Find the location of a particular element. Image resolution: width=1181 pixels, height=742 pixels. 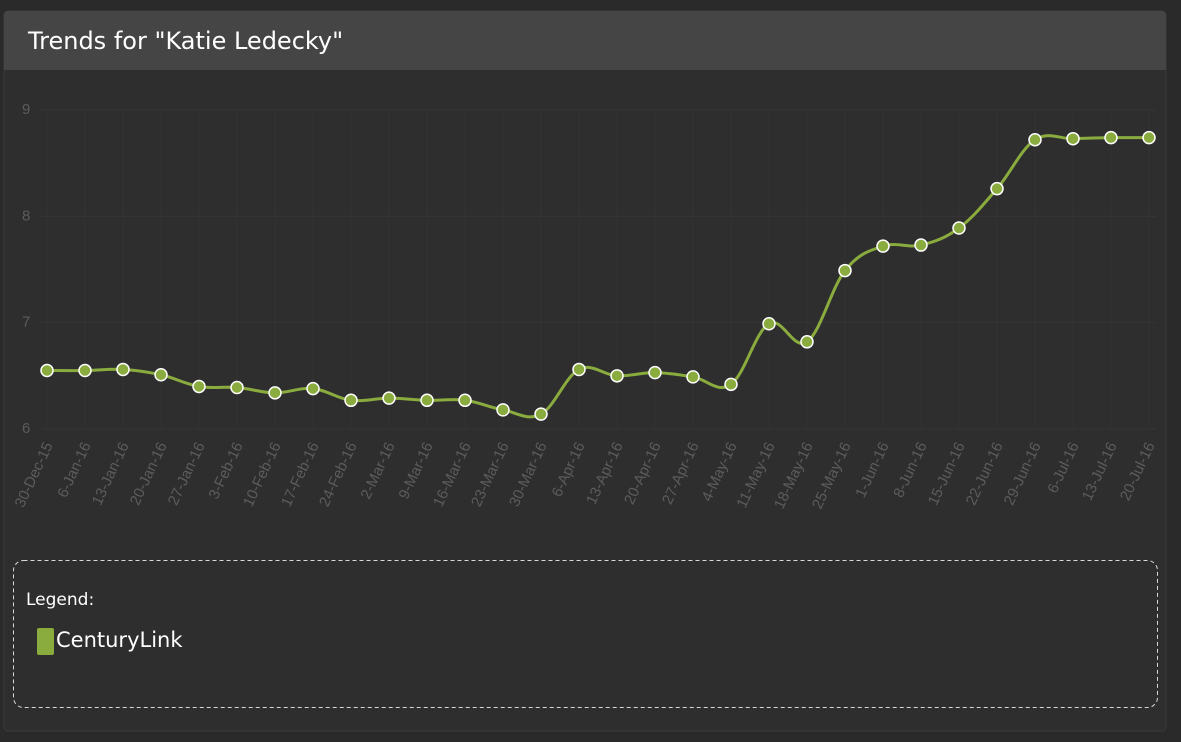

y-tick-label: 8 is located at coordinates (26, 215).